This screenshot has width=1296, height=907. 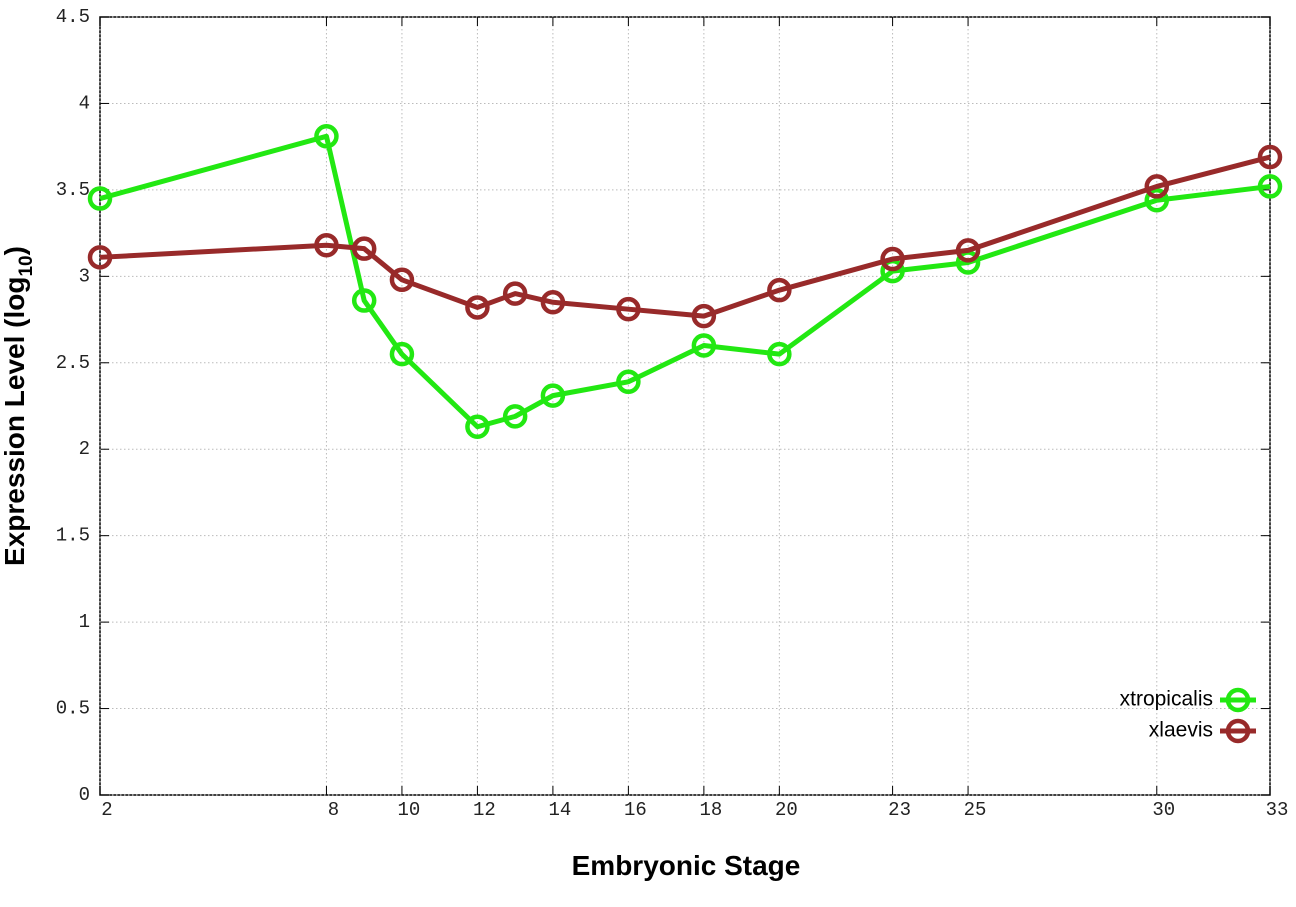 I want to click on y-tick-label: 1, so click(x=84, y=622).